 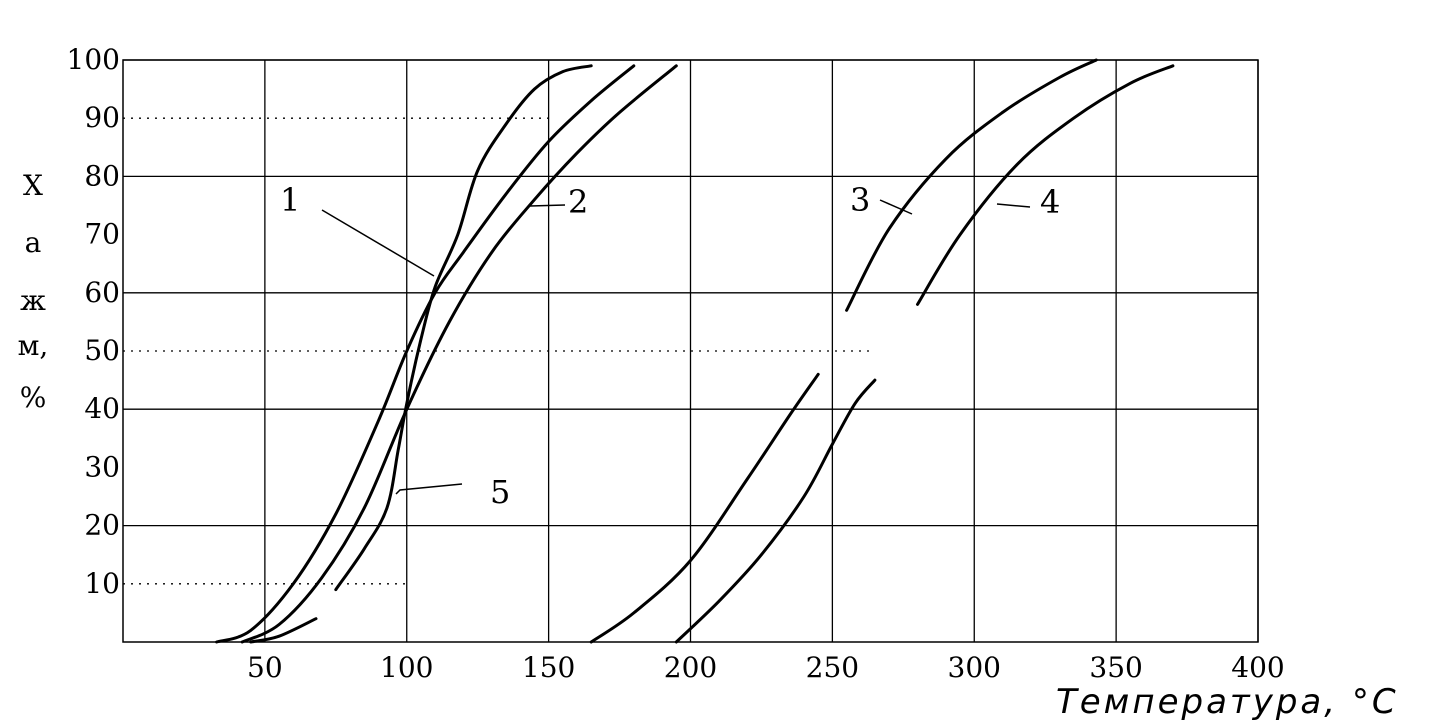 What do you see at coordinates (766, 667) in the screenshot?
I see `x-tick-labels: 50 100 150 200 250 300 350 400` at bounding box center [766, 667].